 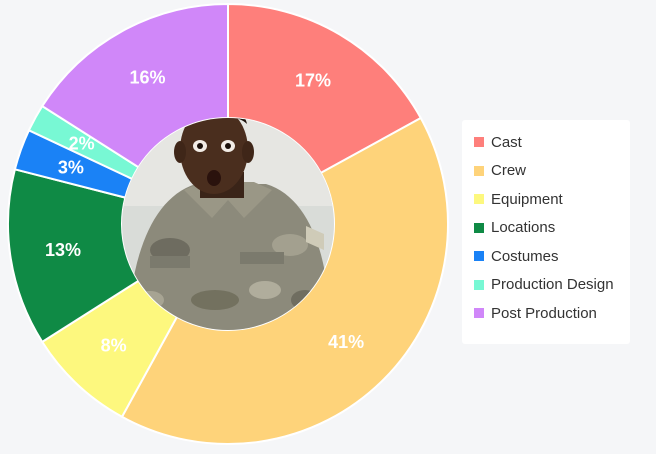 What do you see at coordinates (544, 313) in the screenshot?
I see `legend-label: Post Production` at bounding box center [544, 313].